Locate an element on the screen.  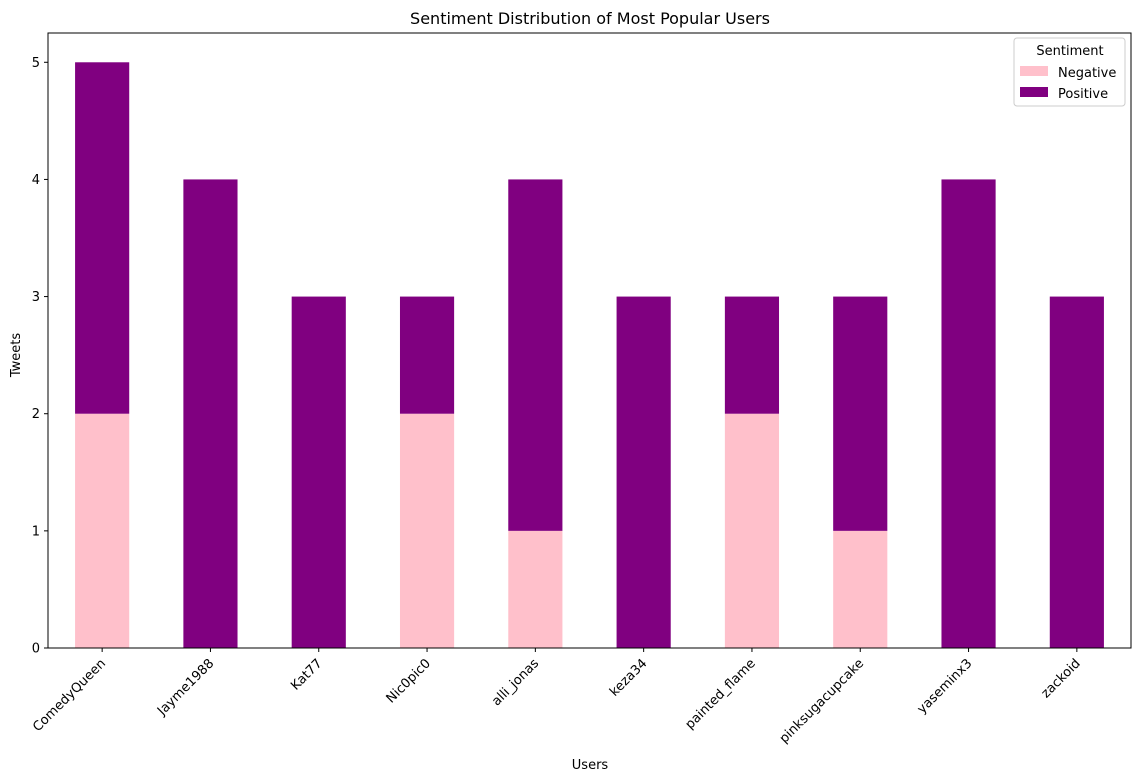
legend: Sentiment Negative Positive is located at coordinates (1069, 72).